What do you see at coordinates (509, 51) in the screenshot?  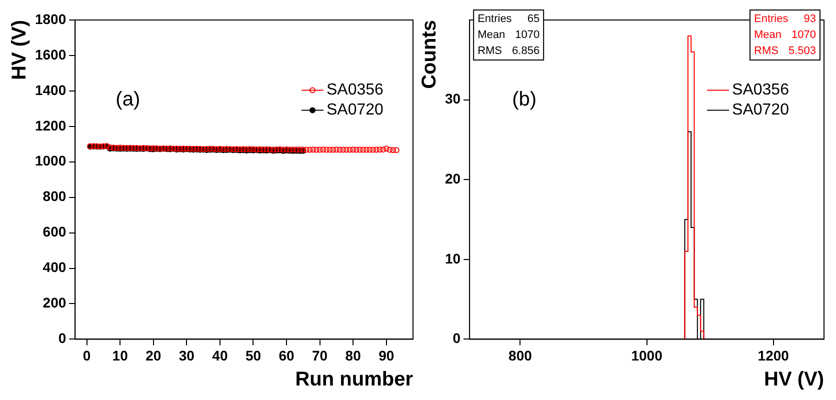 I see `annotation: RMS 6.856` at bounding box center [509, 51].